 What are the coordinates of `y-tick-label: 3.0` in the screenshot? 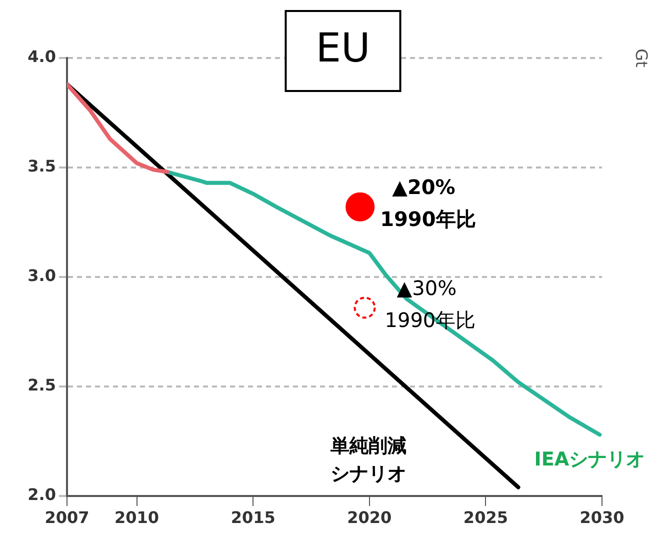 It's located at (42, 276).